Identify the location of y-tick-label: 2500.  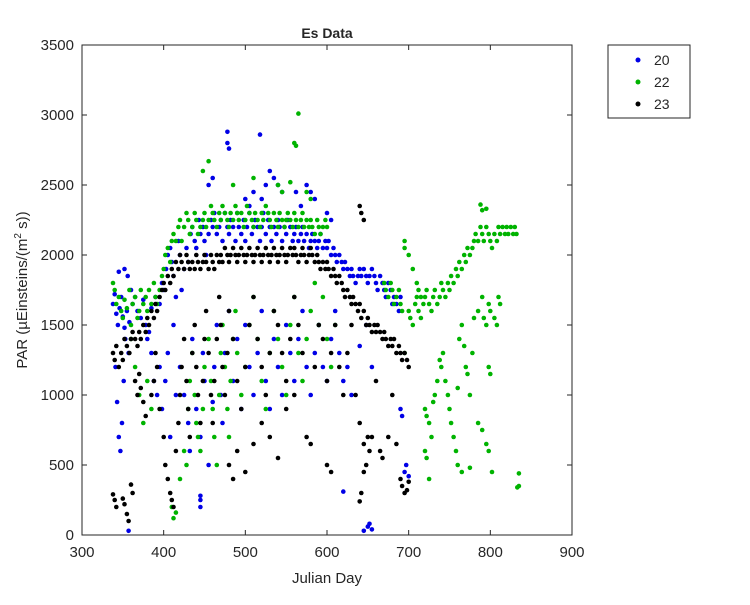
(57, 185).